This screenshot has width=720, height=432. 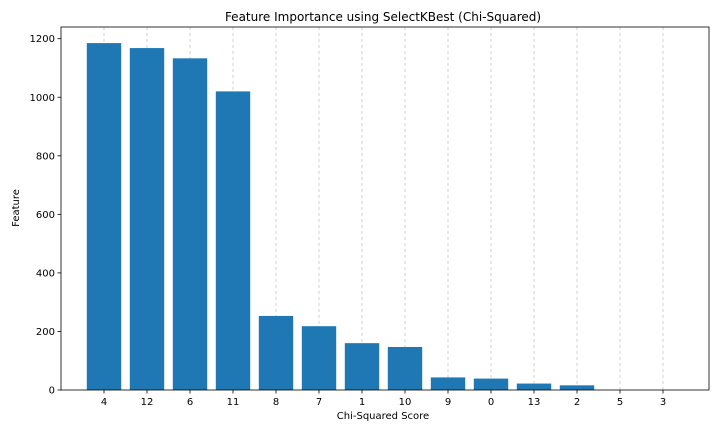 I want to click on y-tick-label: 200, so click(x=45, y=332).